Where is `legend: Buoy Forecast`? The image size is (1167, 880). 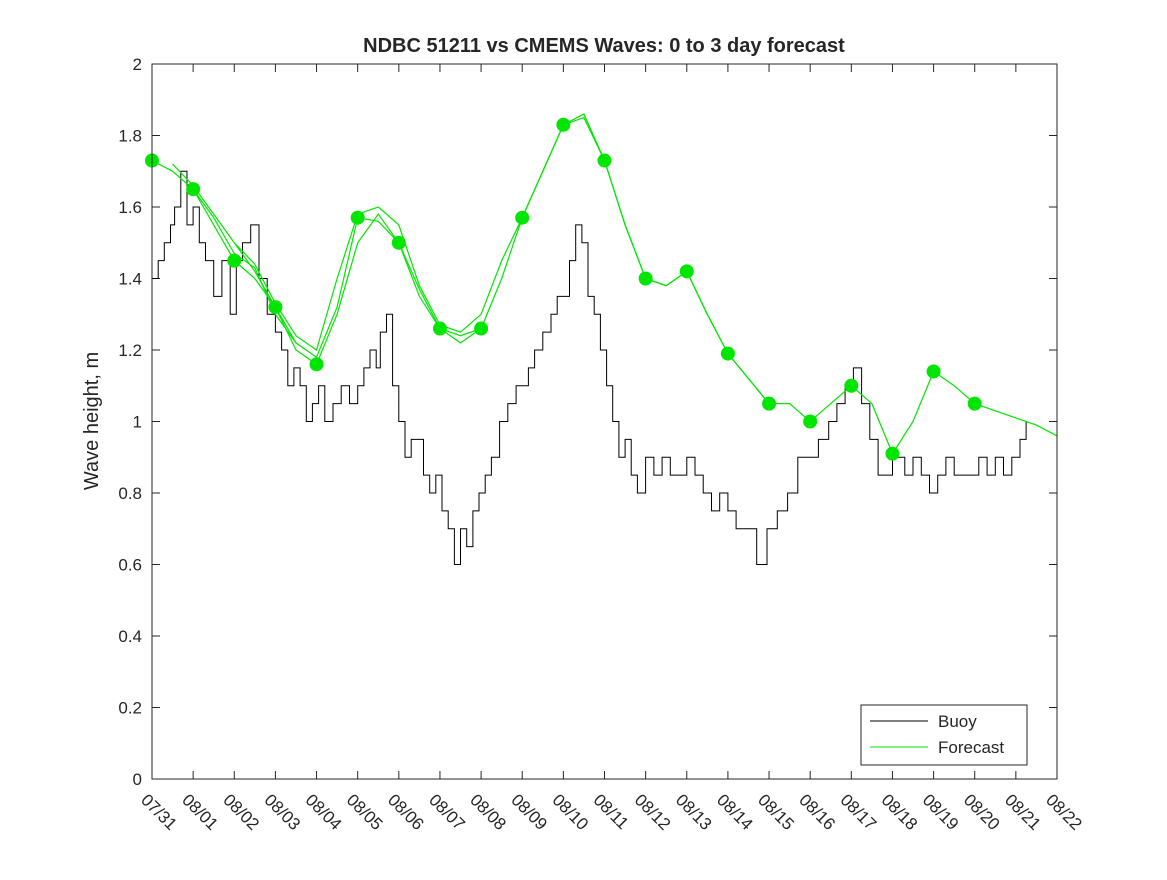 legend: Buoy Forecast is located at coordinates (944, 735).